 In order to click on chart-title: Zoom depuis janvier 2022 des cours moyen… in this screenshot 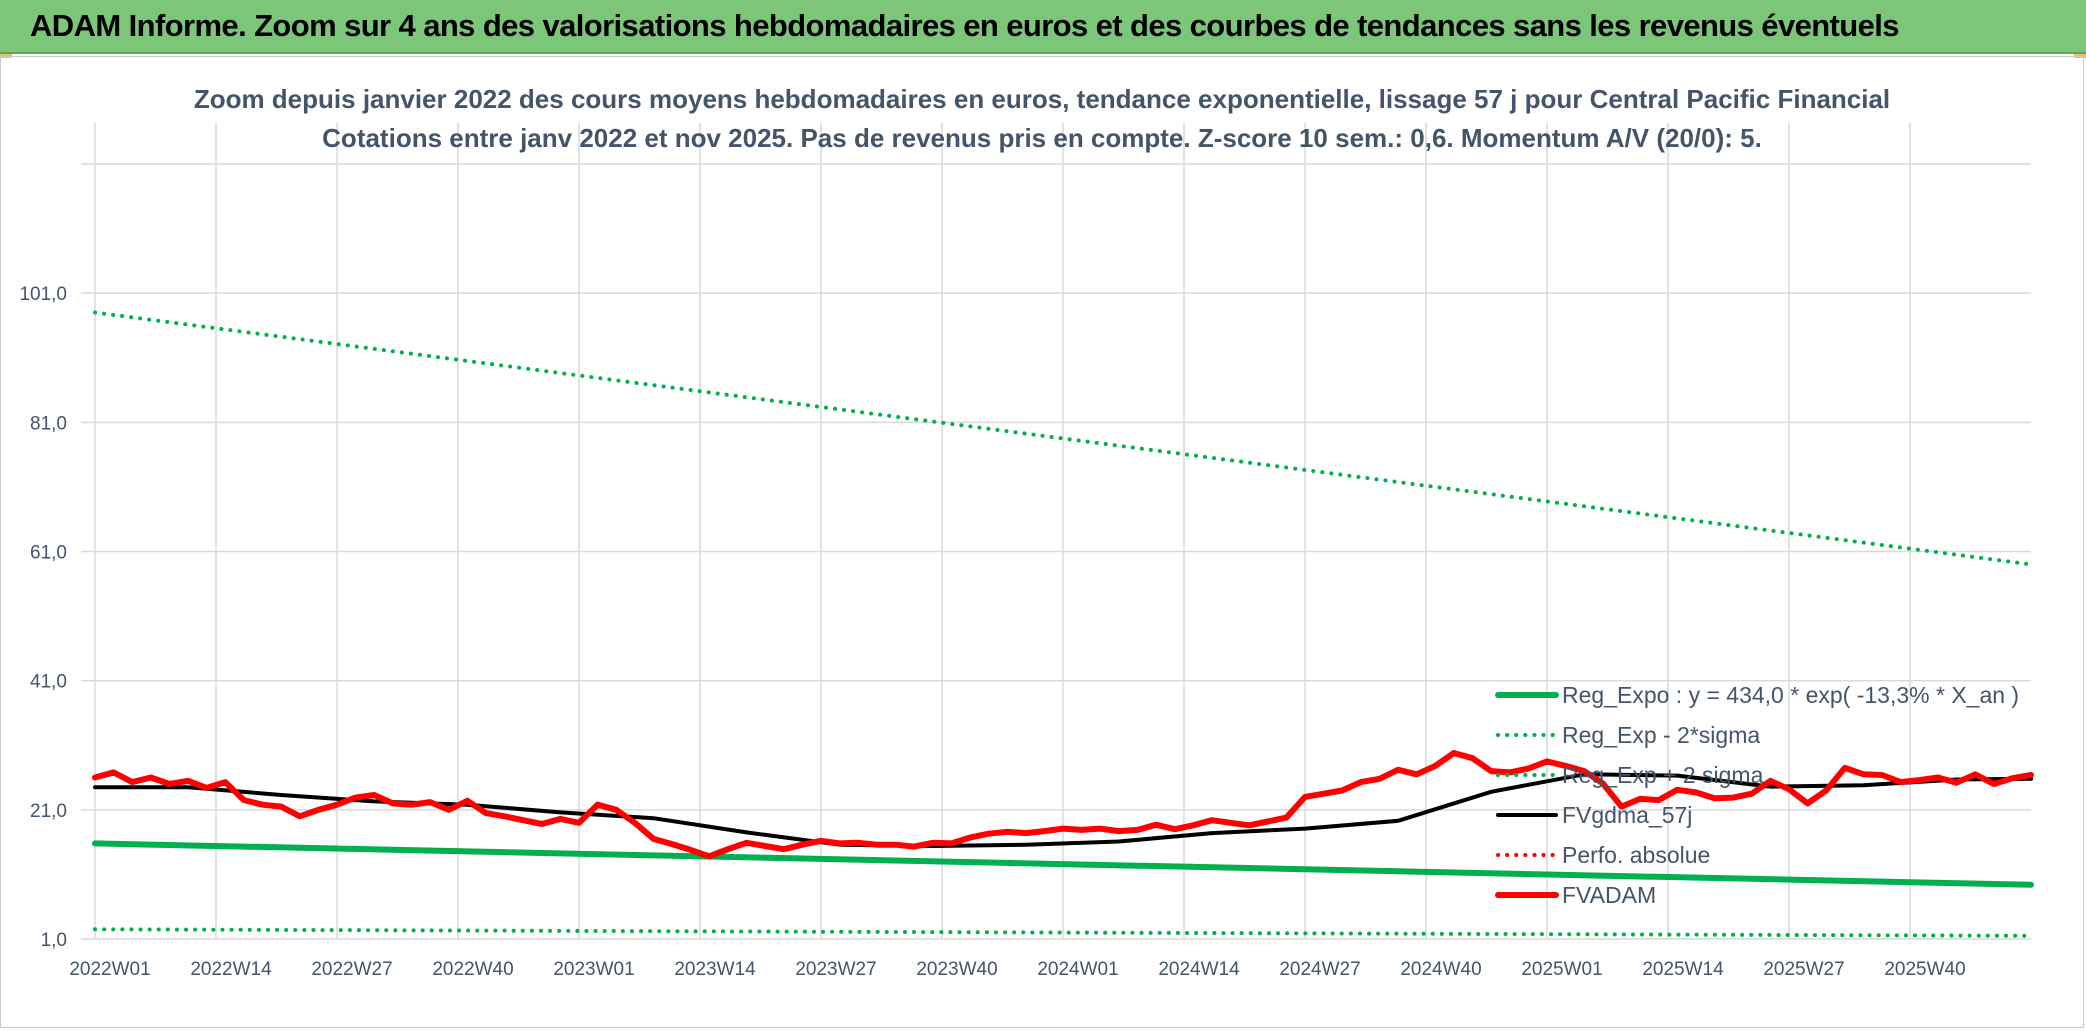, I will do `click(1042, 99)`.